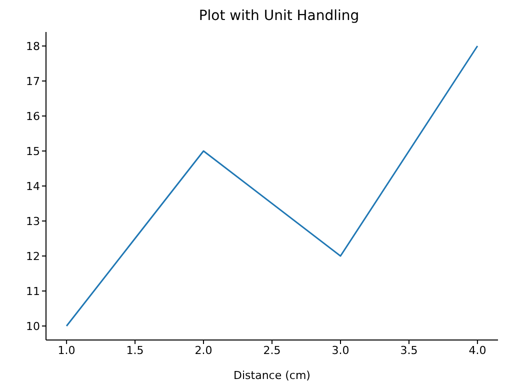 The image size is (512, 391). Describe the element at coordinates (33, 221) in the screenshot. I see `y-tick-label: 13` at that location.